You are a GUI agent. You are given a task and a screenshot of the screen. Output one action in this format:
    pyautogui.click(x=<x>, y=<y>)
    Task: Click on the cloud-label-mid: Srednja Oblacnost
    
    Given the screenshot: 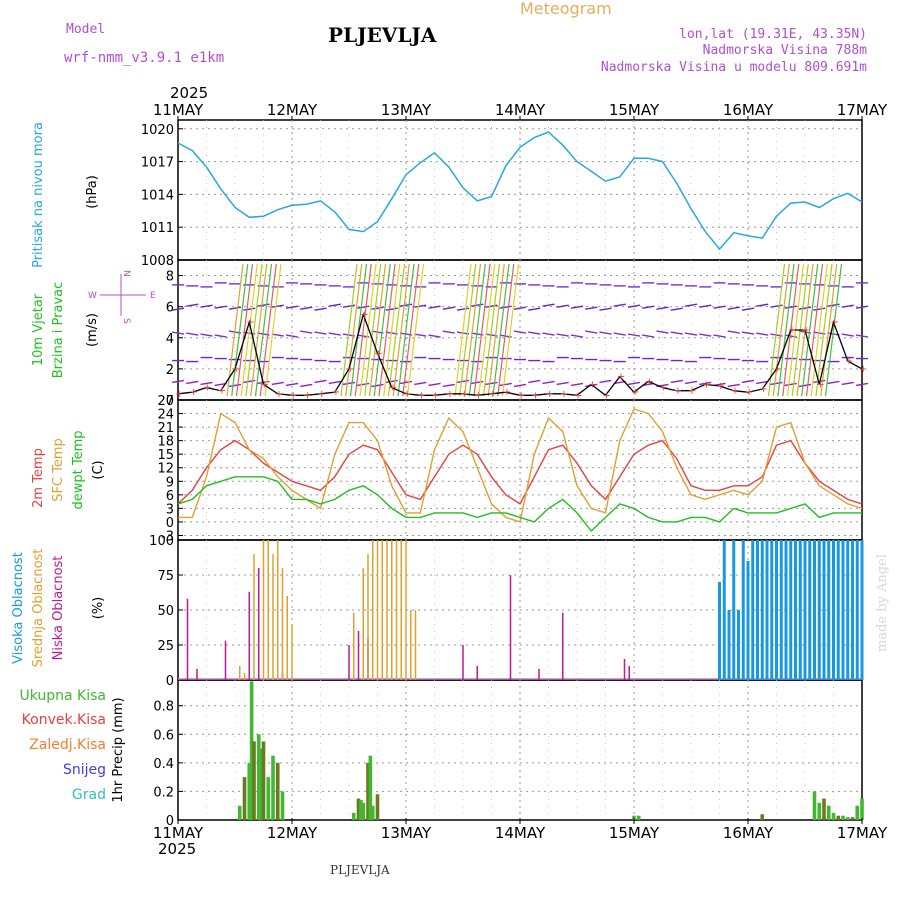 What is the action you would take?
    pyautogui.click(x=38, y=608)
    